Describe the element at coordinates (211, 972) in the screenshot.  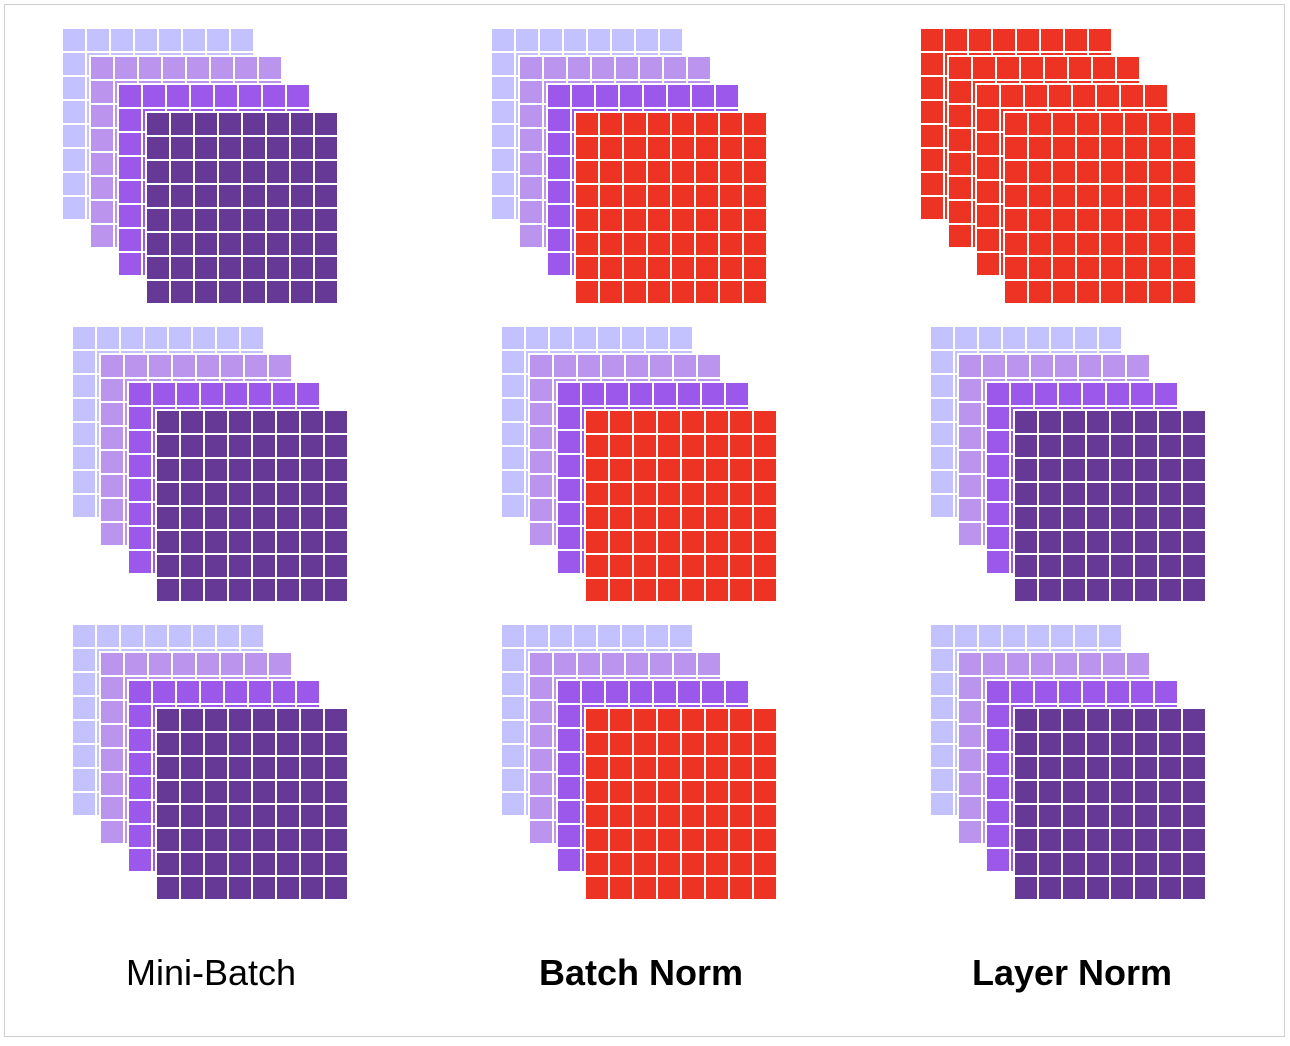
I see `caption-mini-batch: Mini-Batch` at that location.